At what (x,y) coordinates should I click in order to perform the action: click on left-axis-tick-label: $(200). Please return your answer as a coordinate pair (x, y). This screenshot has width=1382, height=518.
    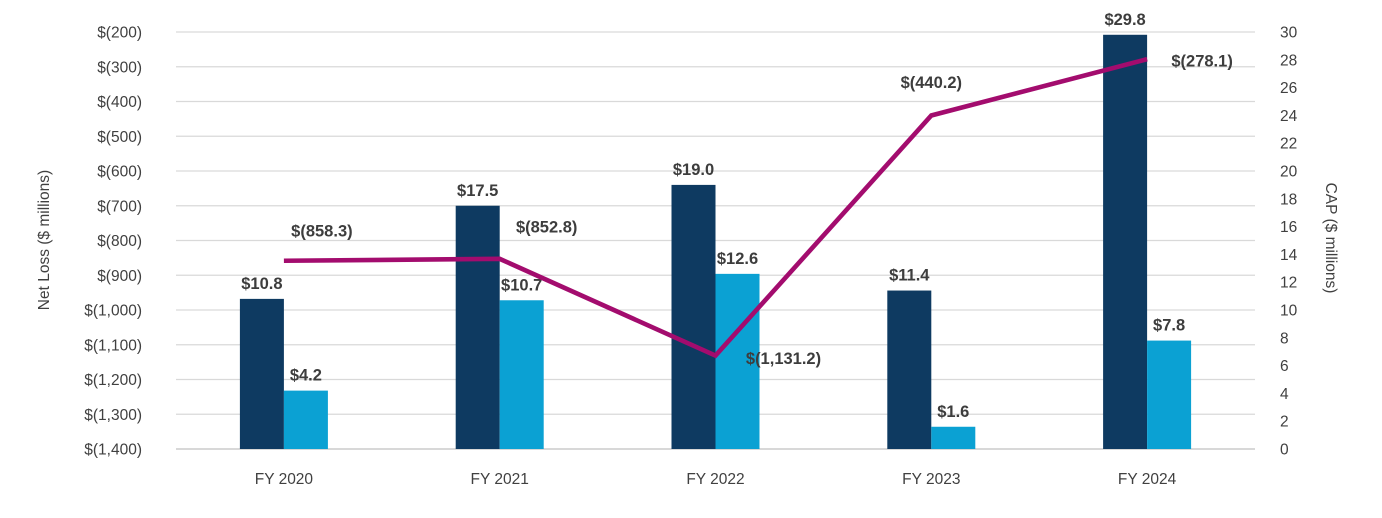
    Looking at the image, I should click on (119, 33).